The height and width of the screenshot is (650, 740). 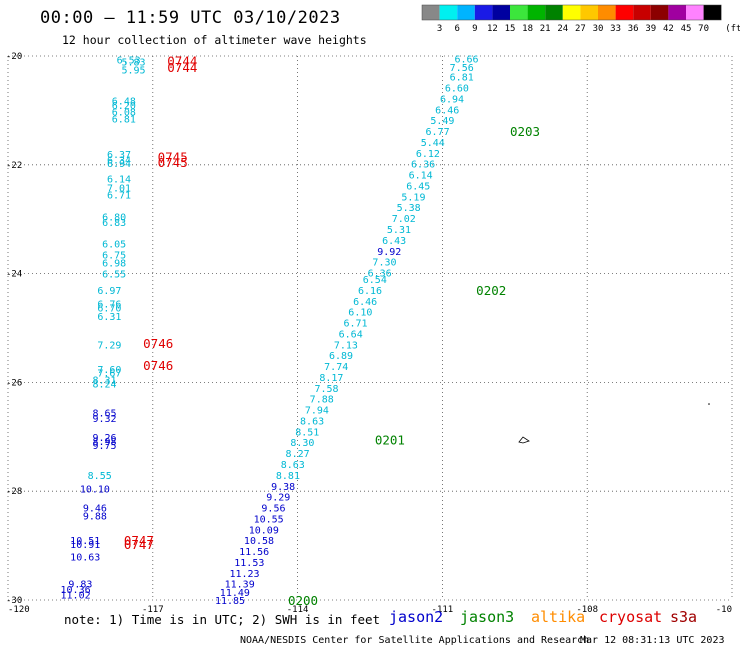 I want to click on wave-height-label: 7.58, so click(x=327, y=389).